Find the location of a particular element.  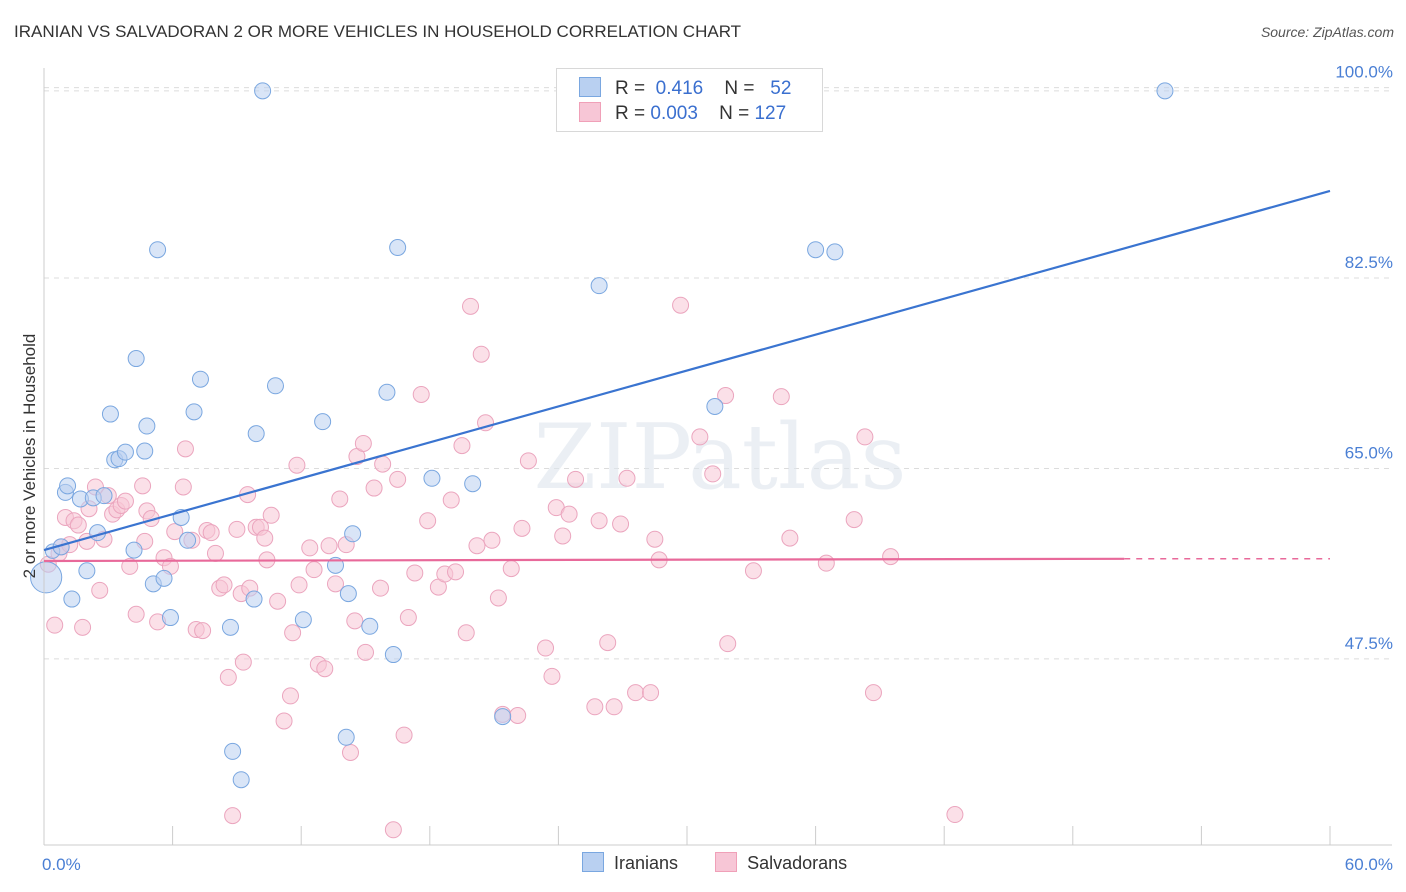

y-tick-label: 82.5% is located at coordinates (1369, 262).